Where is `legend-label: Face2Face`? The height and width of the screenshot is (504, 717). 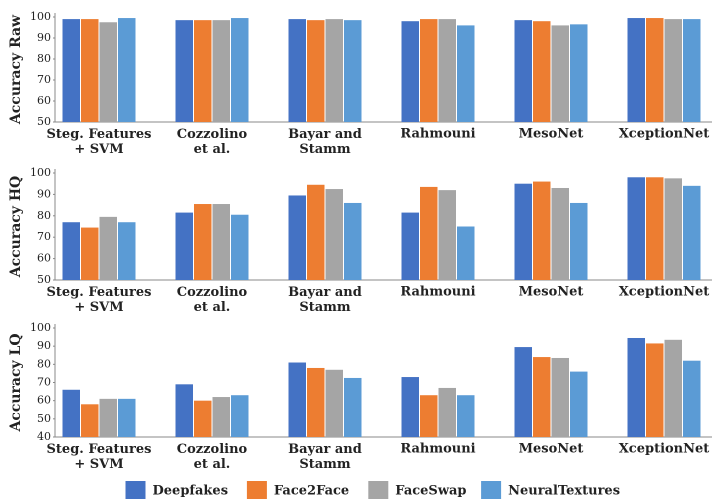
legend-label: Face2Face is located at coordinates (311, 491).